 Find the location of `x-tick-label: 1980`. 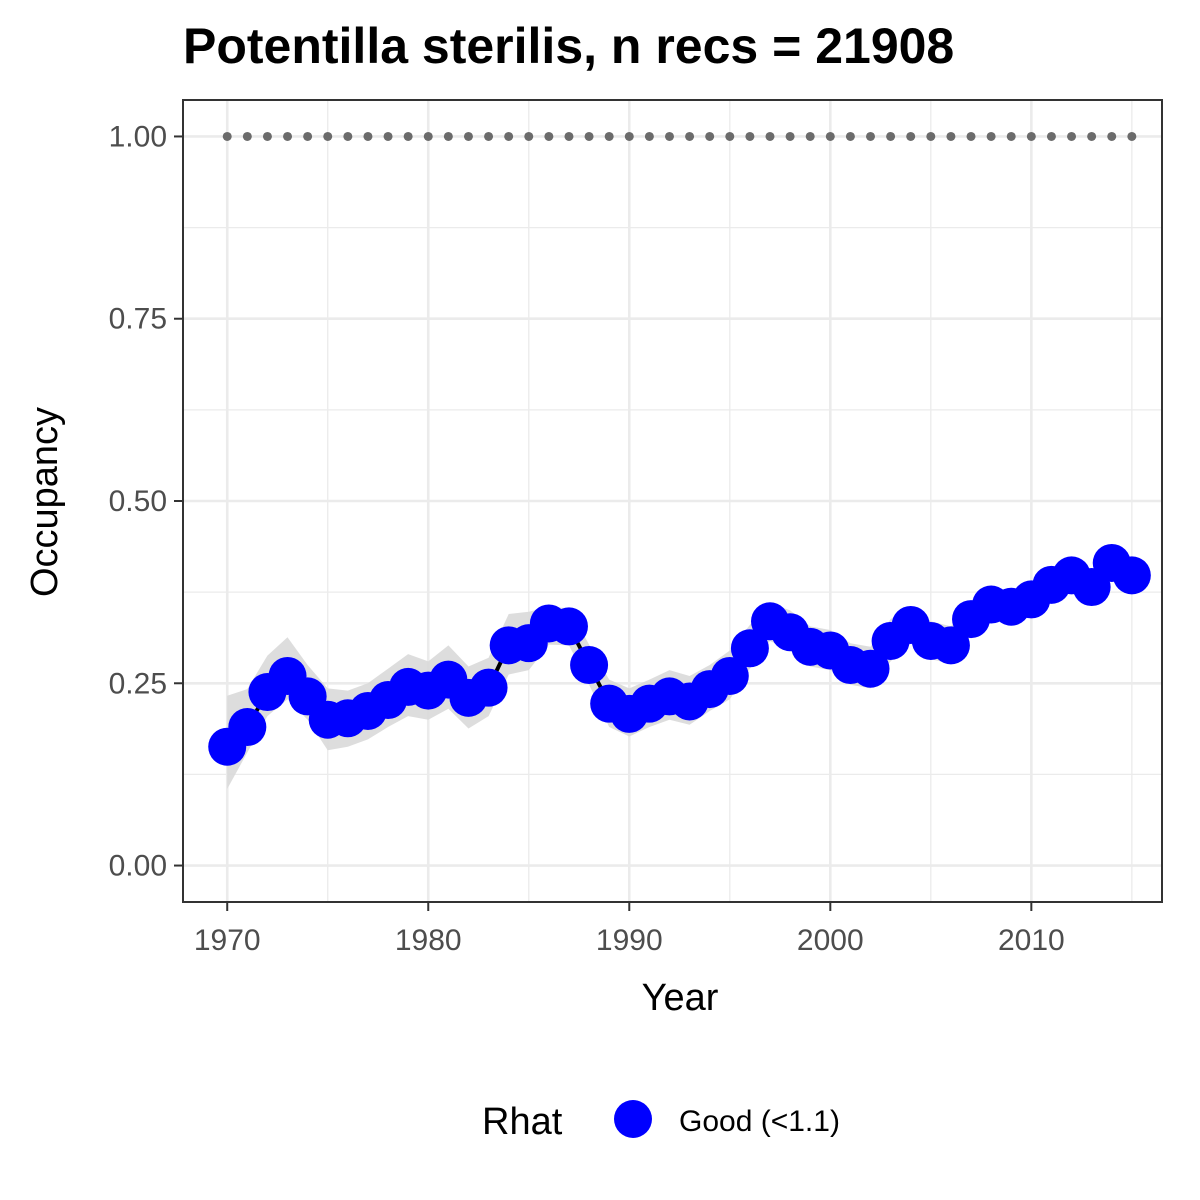

x-tick-label: 1980 is located at coordinates (428, 940).